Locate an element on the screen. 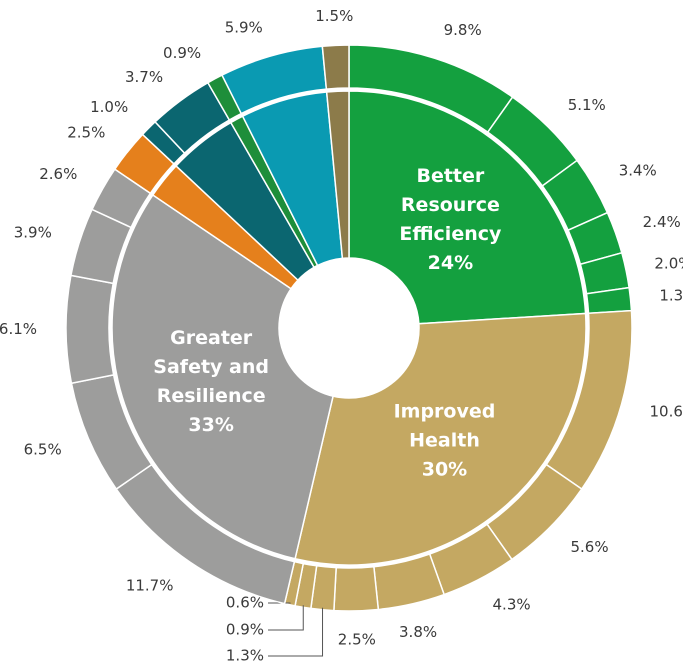  outer-label: 6.5% is located at coordinates (43, 449).